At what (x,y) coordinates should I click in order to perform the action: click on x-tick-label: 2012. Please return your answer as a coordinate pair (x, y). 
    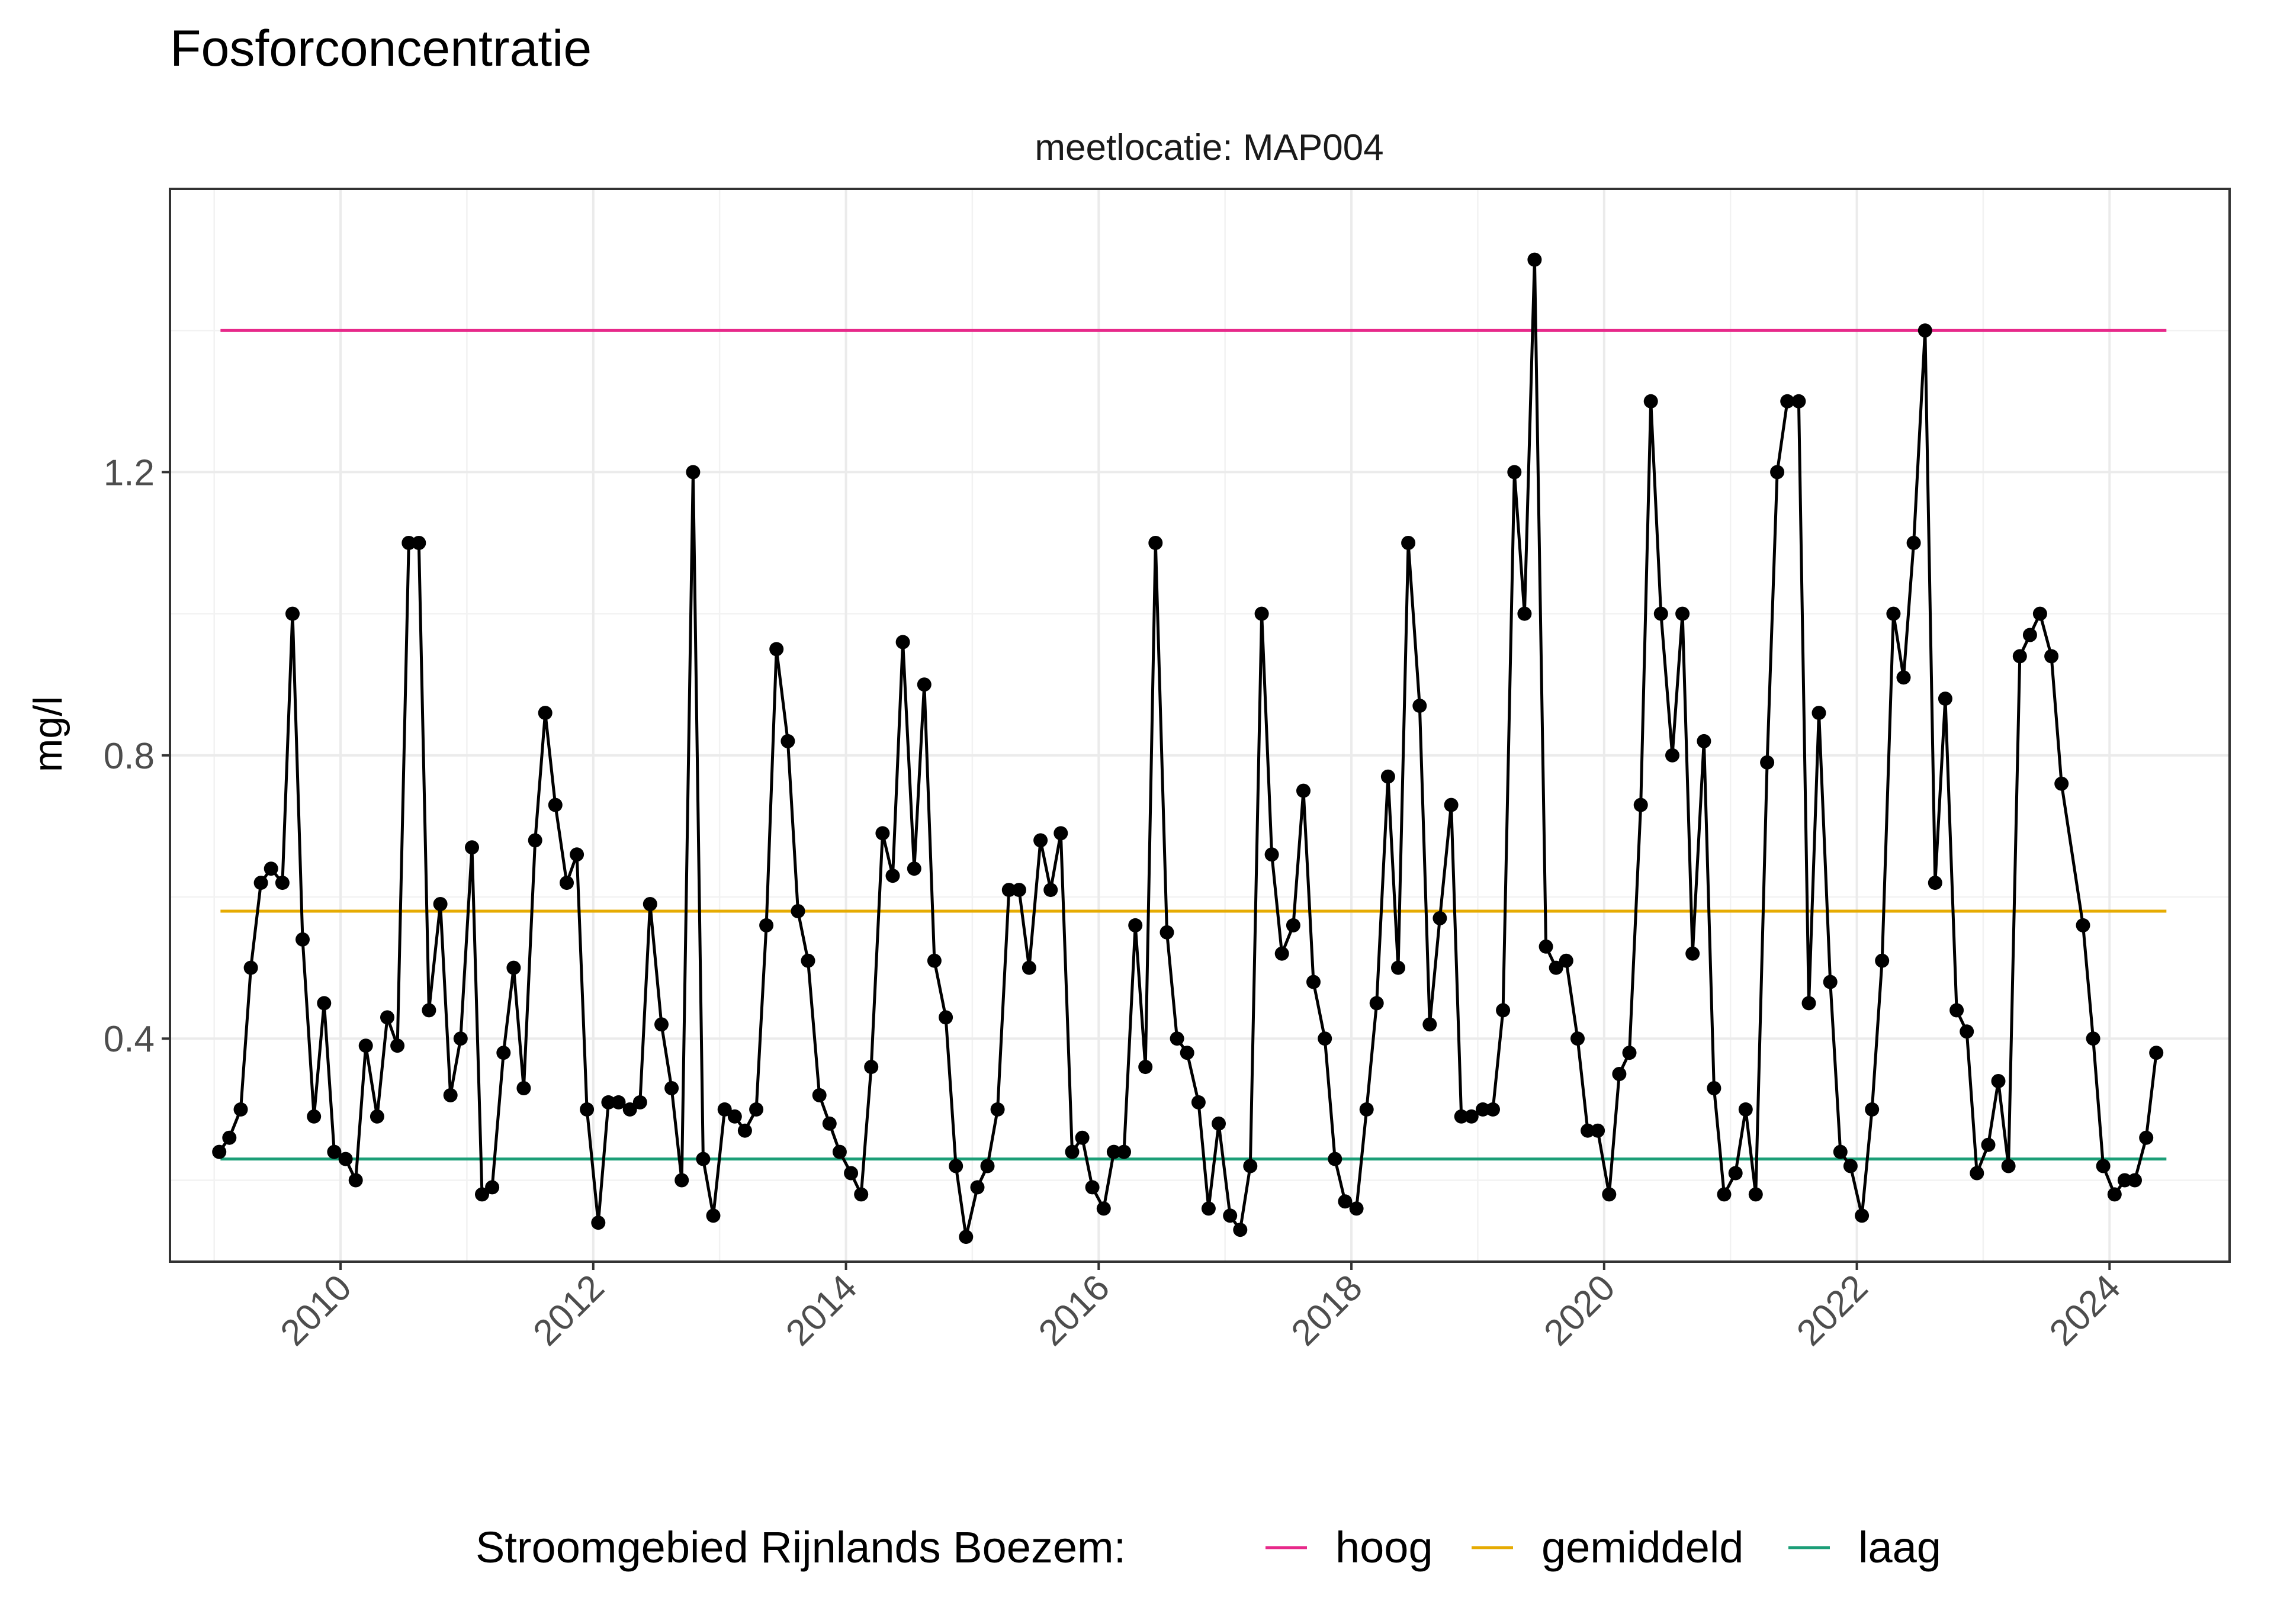
    Looking at the image, I should click on (568, 1310).